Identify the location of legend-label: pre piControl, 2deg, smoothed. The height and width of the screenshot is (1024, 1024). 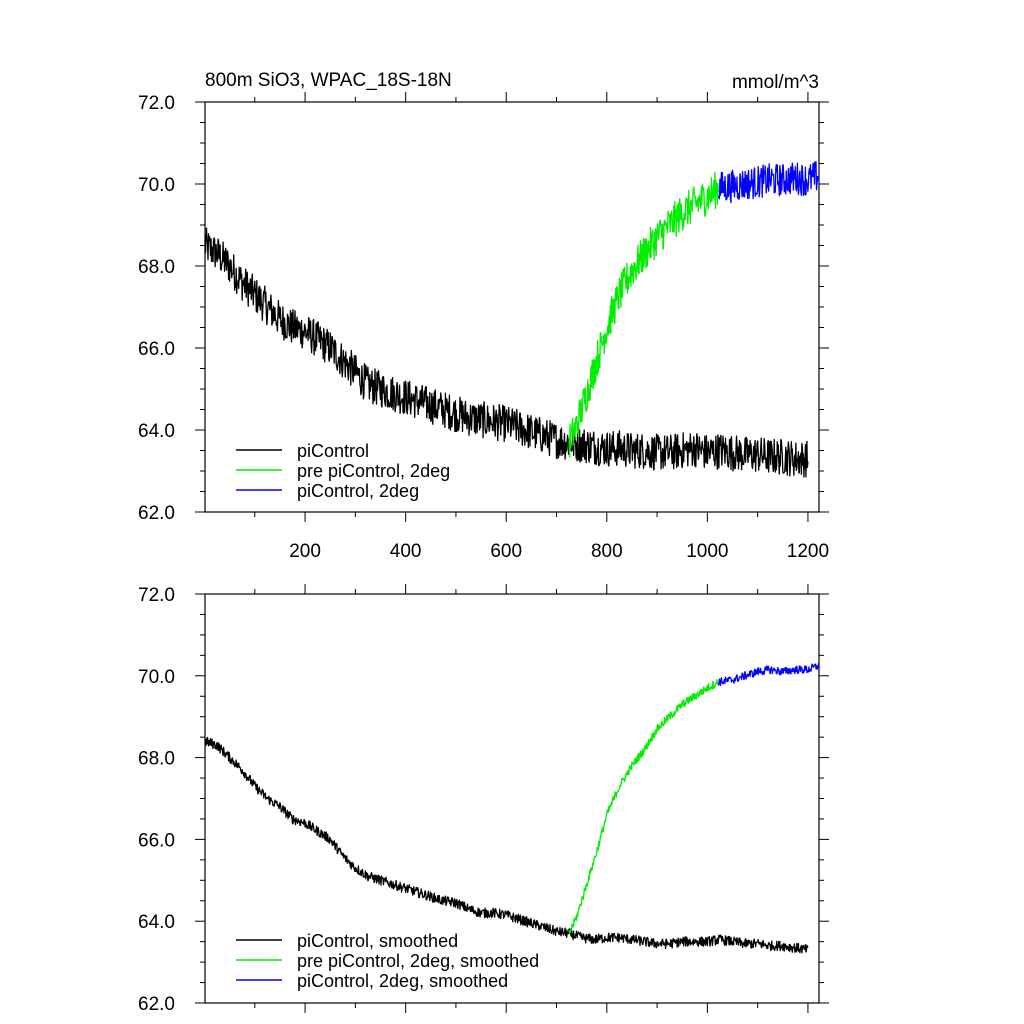
(418, 961).